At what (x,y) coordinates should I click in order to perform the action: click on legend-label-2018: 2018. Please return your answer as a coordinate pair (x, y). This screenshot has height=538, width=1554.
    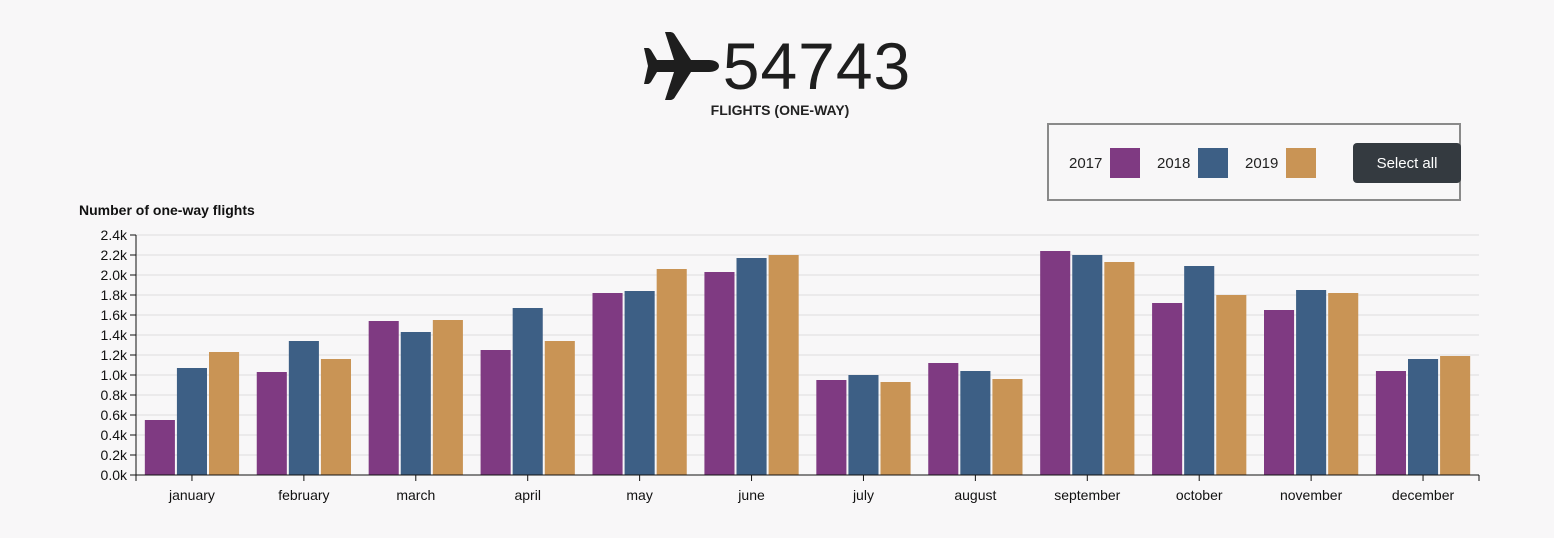
    Looking at the image, I should click on (1174, 163).